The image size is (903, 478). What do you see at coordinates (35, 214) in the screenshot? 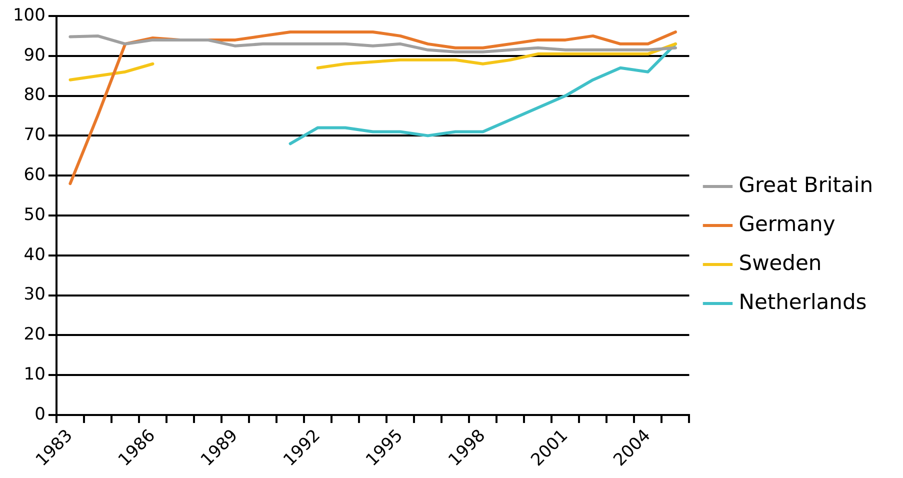
I see `y-tick-label: 50` at bounding box center [35, 214].